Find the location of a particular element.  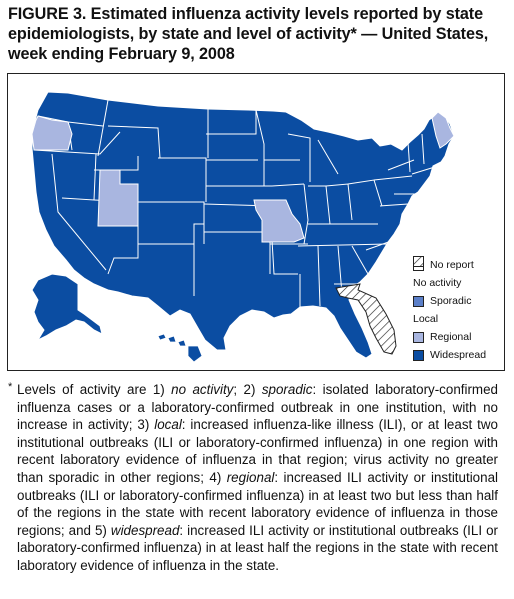

legend-item-sporadic: Sporadic is located at coordinates (449, 301).